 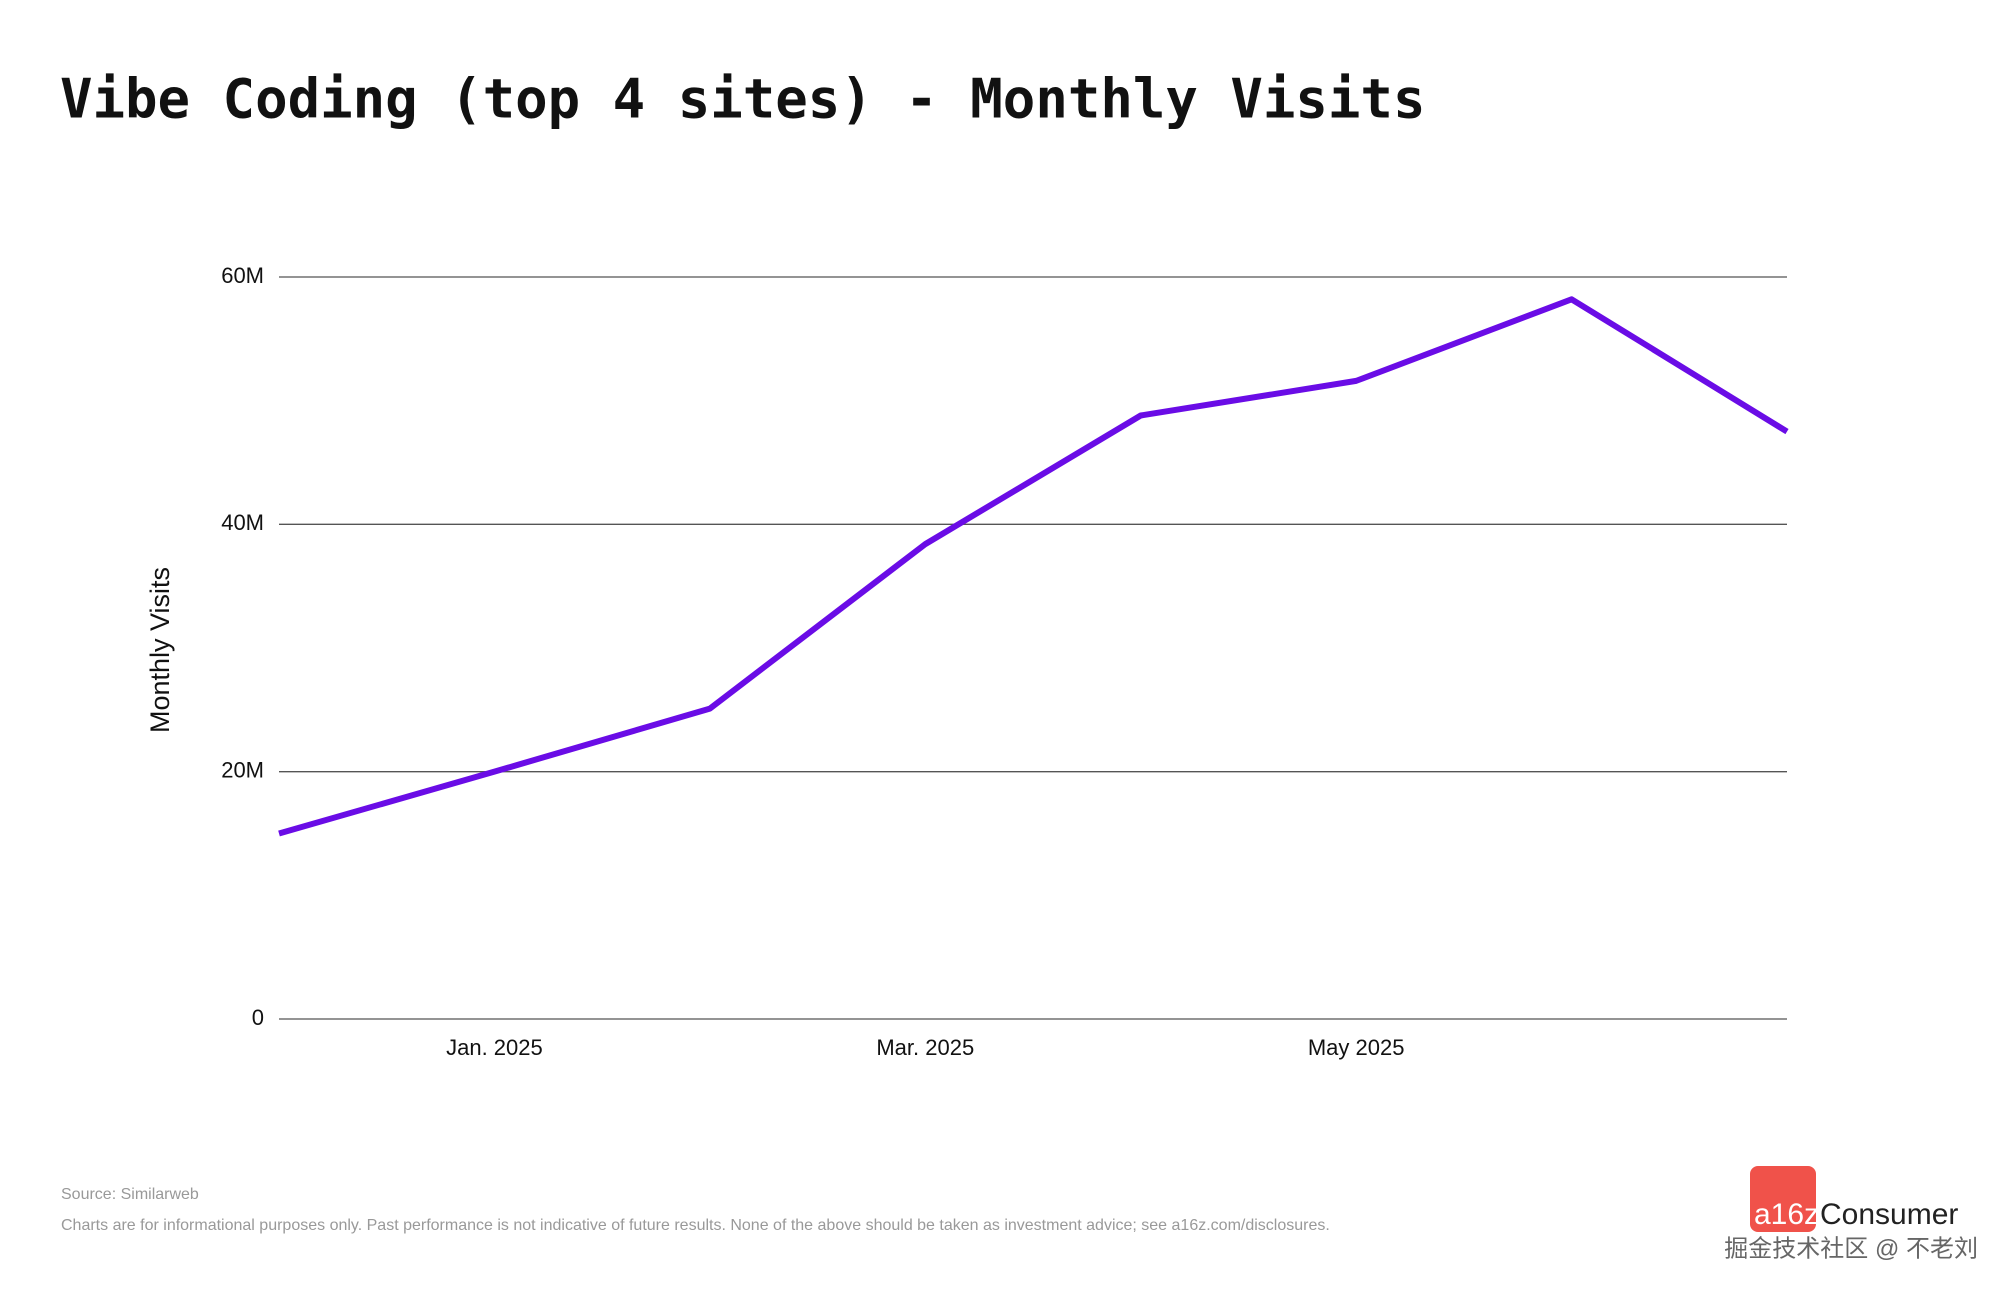 I want to click on x-tick-label: May 2025, so click(x=1356, y=1047).